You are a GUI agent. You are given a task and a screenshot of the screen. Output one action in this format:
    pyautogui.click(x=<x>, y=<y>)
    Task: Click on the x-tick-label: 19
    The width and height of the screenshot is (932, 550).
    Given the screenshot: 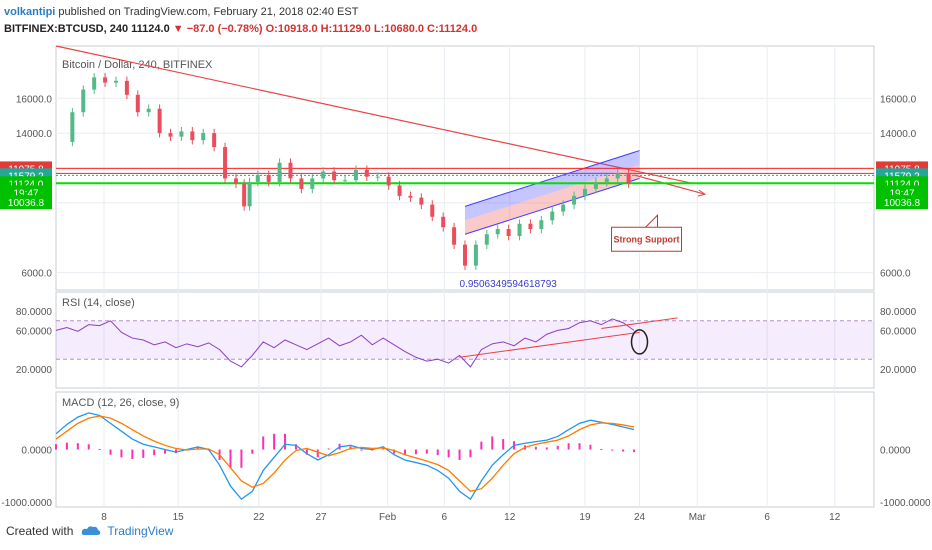 What is the action you would take?
    pyautogui.click(x=585, y=516)
    